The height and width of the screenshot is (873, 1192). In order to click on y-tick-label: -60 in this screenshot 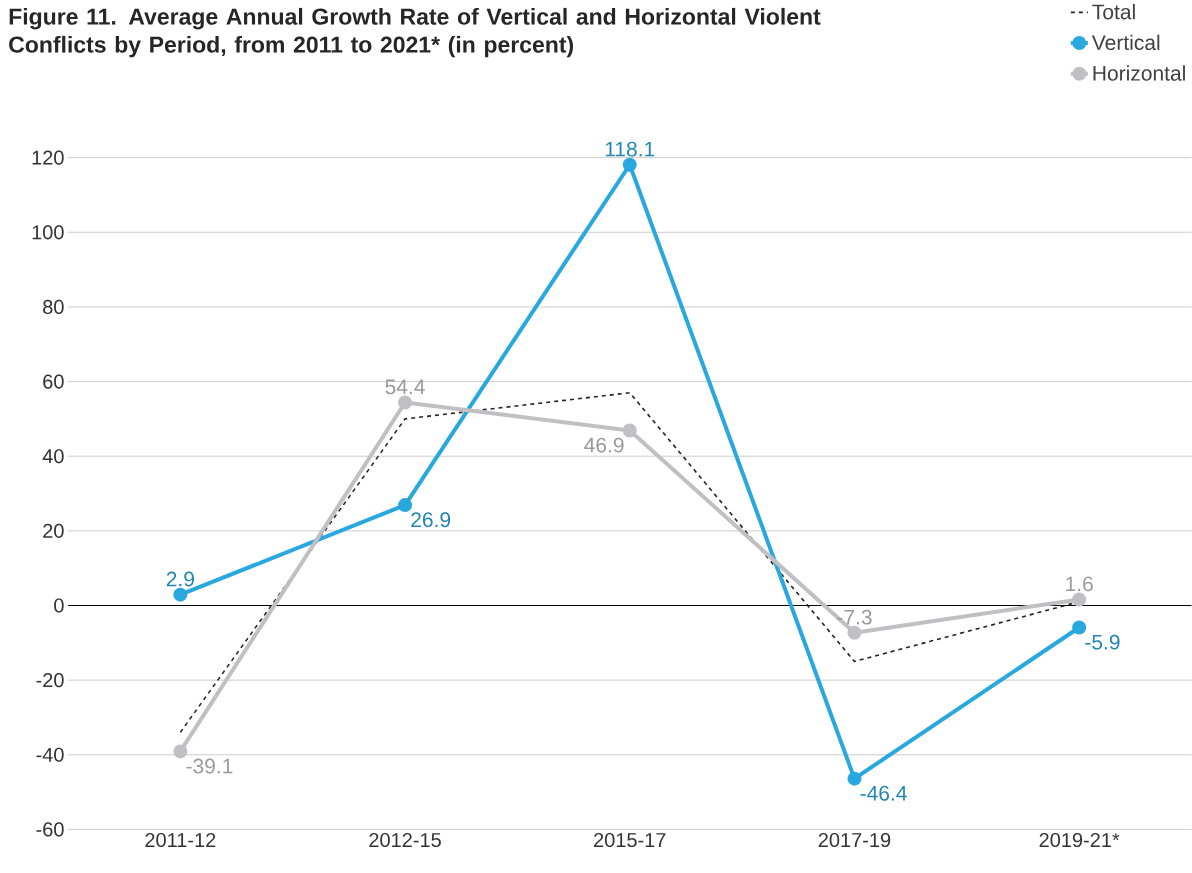, I will do `click(50, 829)`.